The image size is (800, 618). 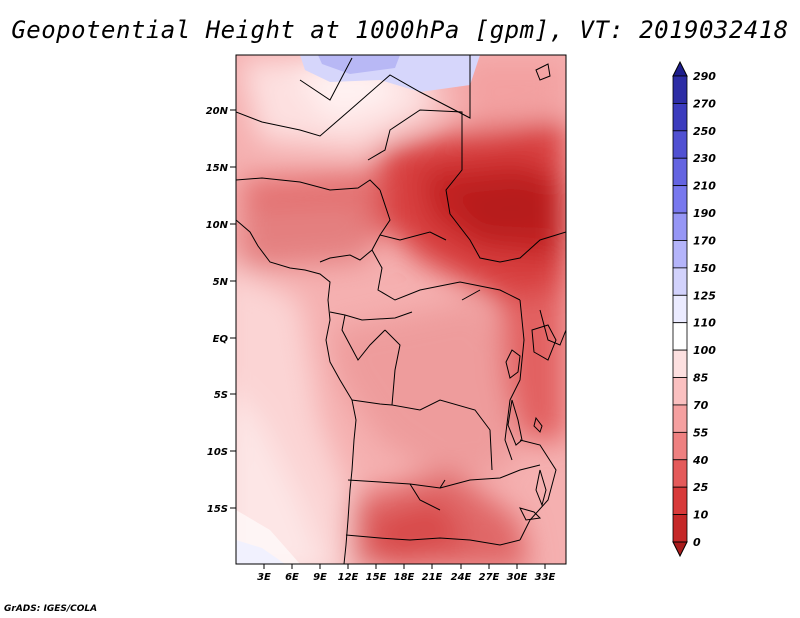 I want to click on lat-label: 5N, so click(x=221, y=282).